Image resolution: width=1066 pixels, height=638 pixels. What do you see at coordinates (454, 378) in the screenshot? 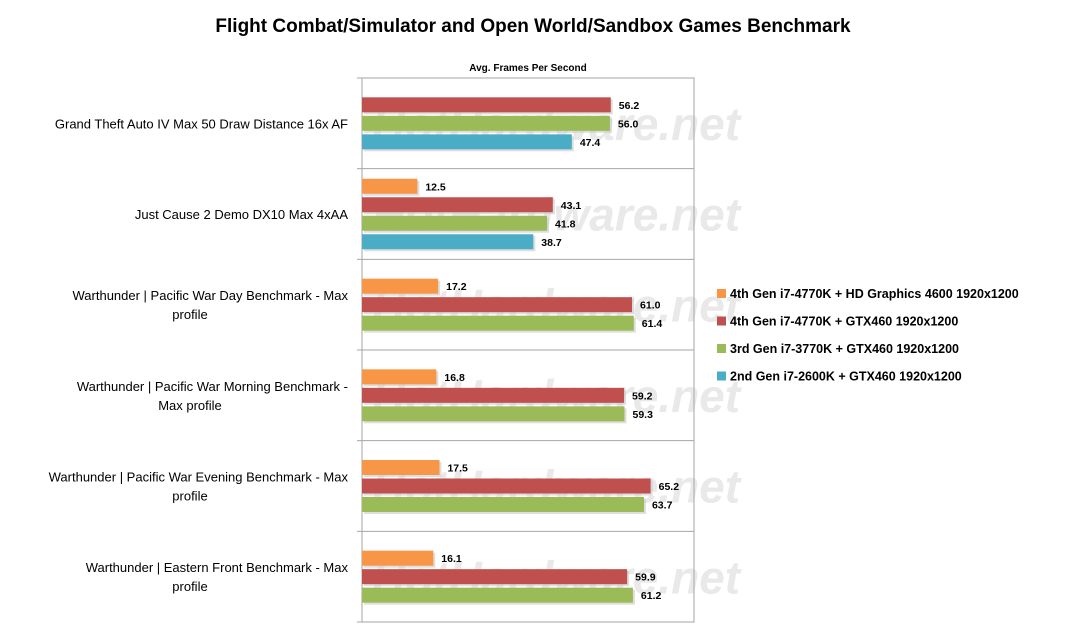
I see `data-label: 16.8` at bounding box center [454, 378].